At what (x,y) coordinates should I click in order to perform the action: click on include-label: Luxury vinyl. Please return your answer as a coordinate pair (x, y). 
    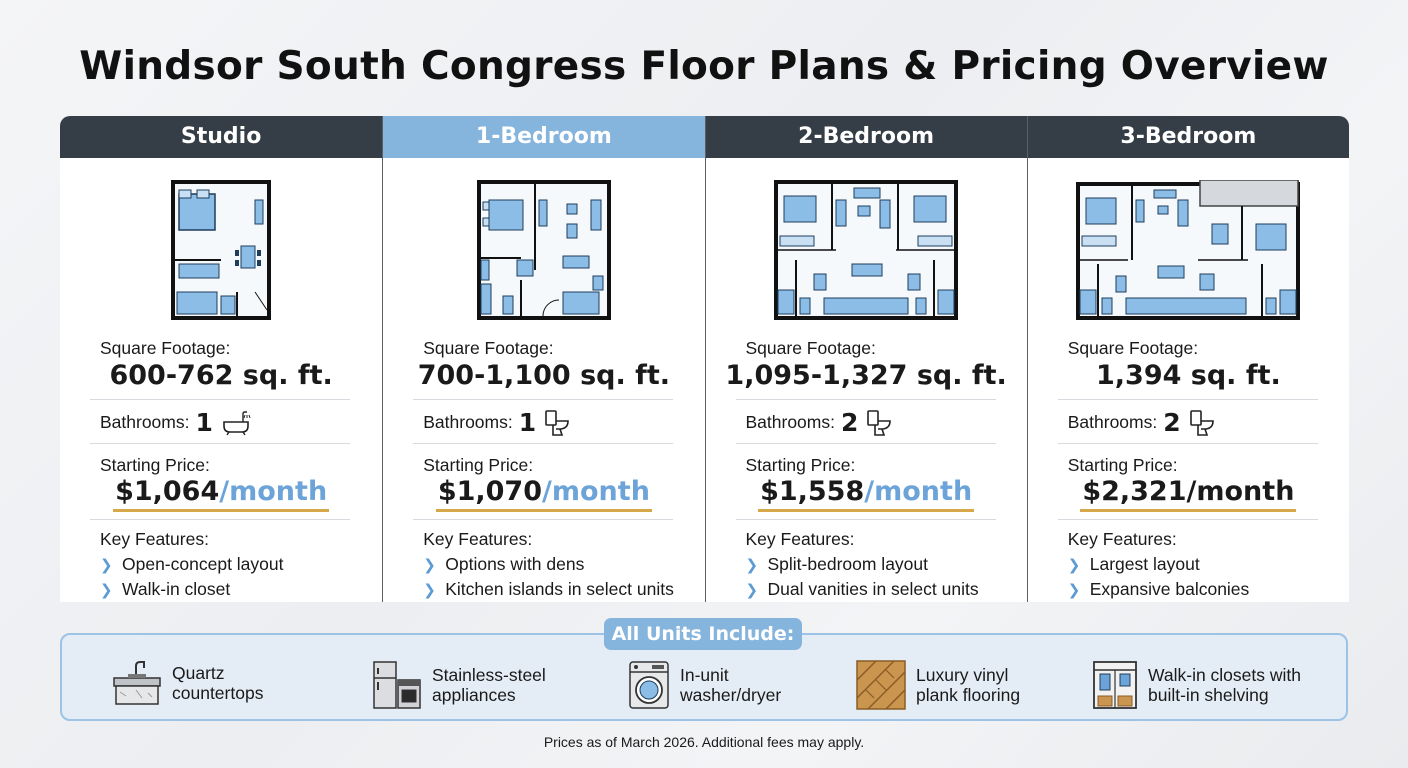
    Looking at the image, I should click on (962, 675).